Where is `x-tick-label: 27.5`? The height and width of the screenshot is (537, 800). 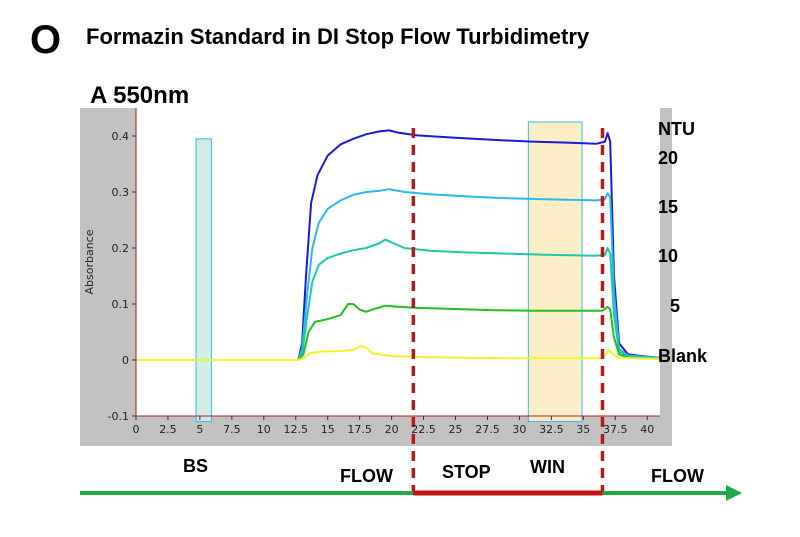
x-tick-label: 27.5 is located at coordinates (487, 429).